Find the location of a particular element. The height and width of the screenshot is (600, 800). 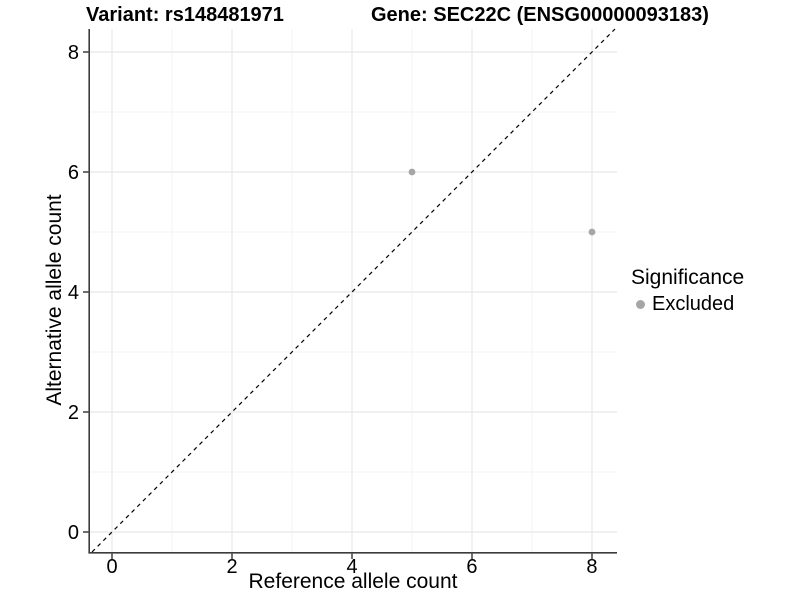

y-axis-ticks: 0 2 4 6 8 is located at coordinates (78, 293).